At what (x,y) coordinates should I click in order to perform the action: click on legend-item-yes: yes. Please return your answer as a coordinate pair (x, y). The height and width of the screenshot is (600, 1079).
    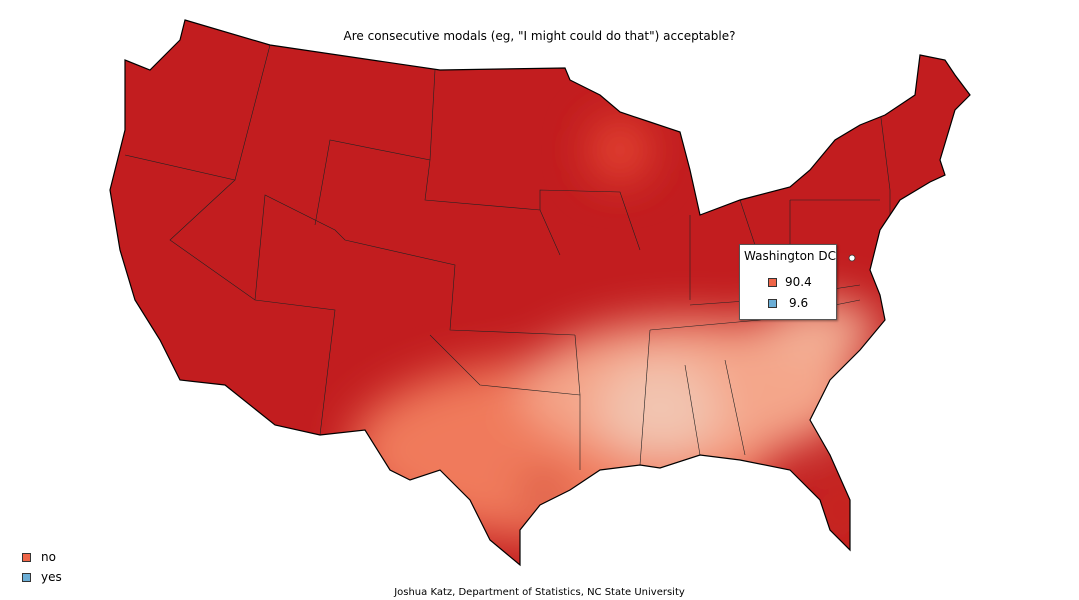
    Looking at the image, I should click on (42, 577).